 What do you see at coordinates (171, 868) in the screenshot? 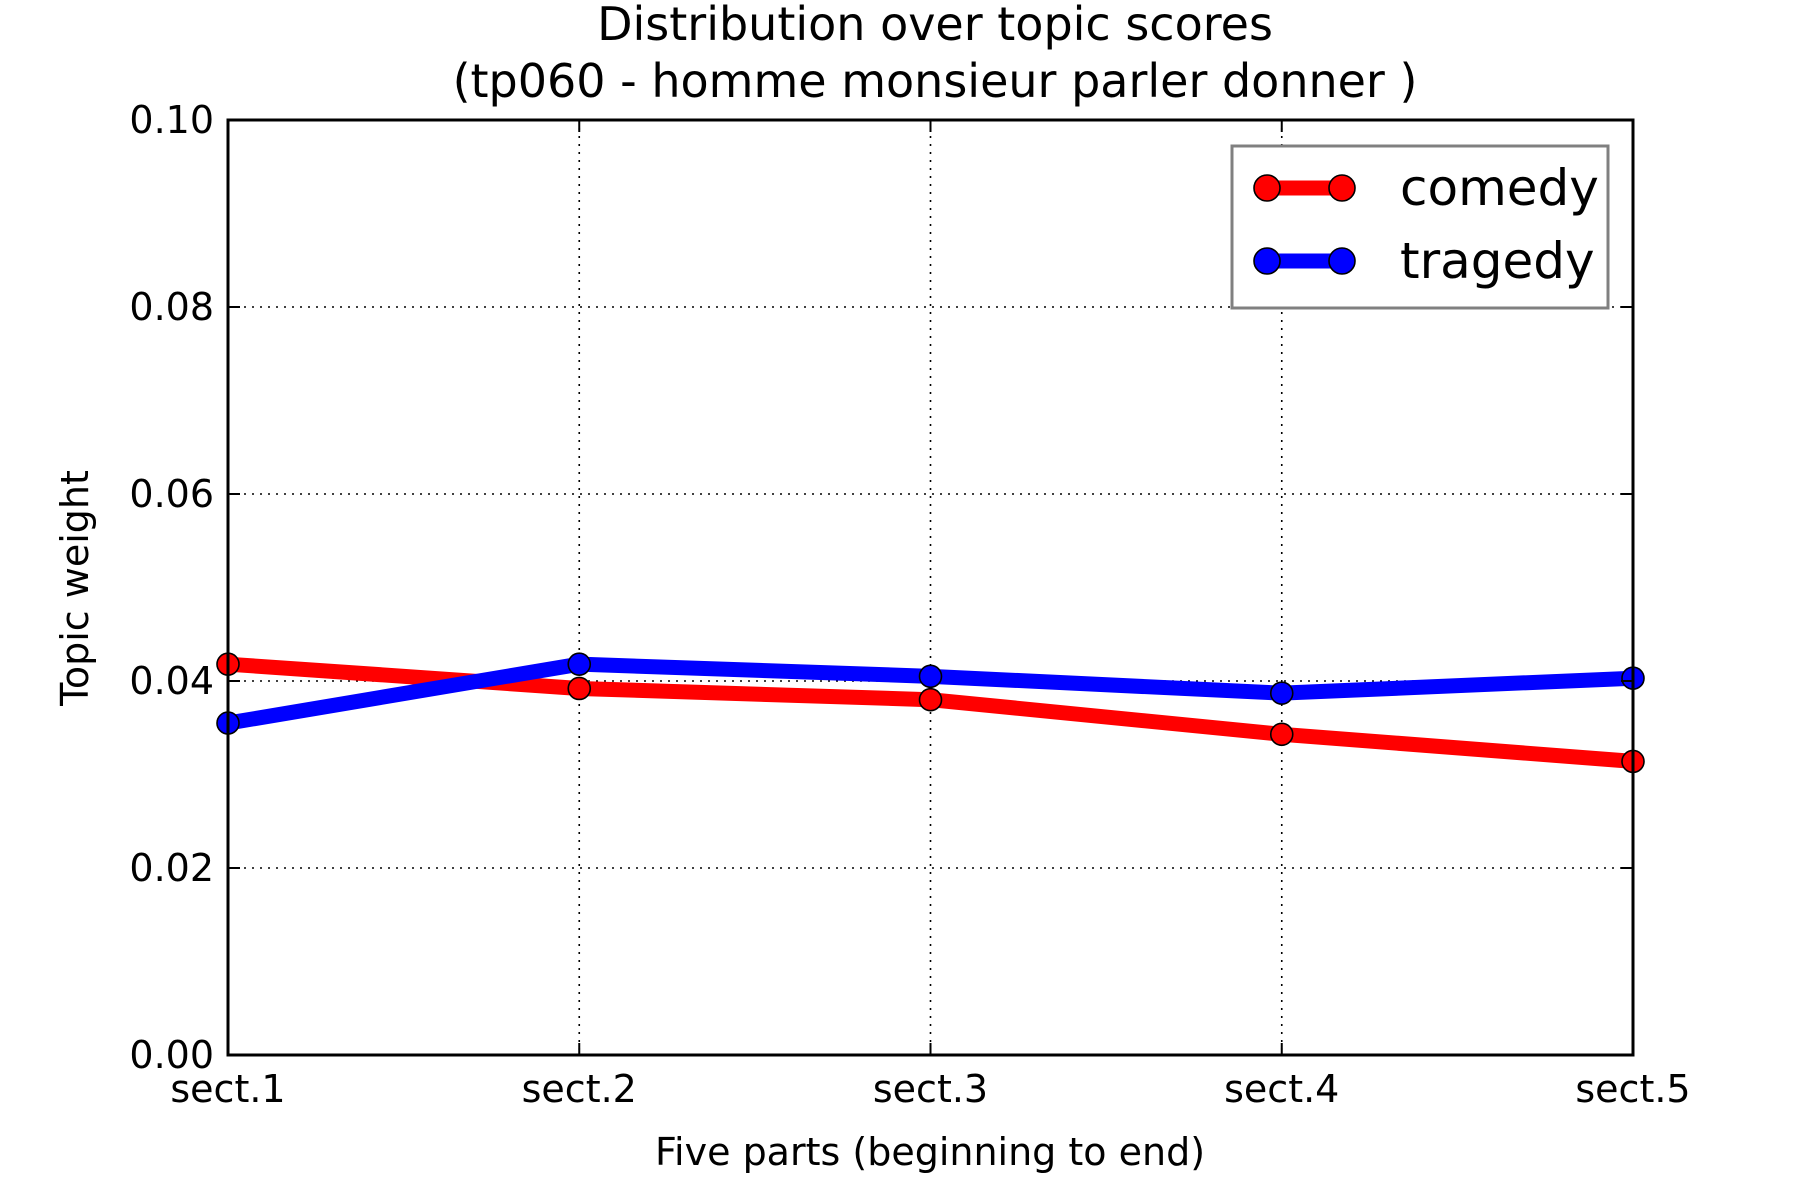
I see `y-tick-label: 0.02` at bounding box center [171, 868].